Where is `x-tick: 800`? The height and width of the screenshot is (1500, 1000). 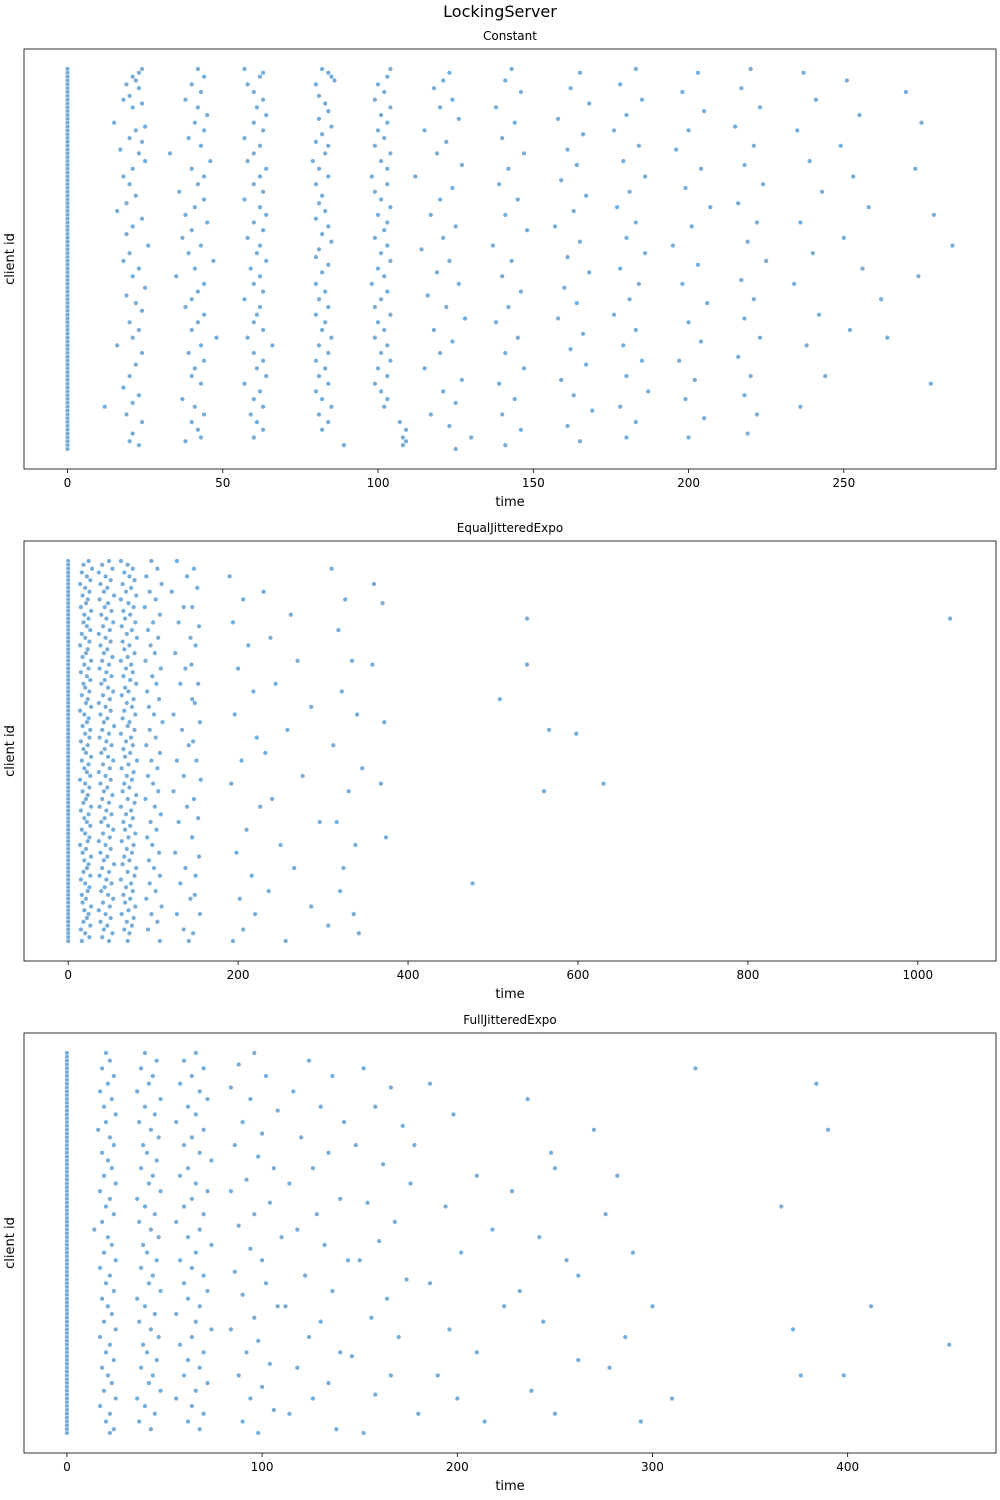
x-tick: 800 is located at coordinates (747, 971).